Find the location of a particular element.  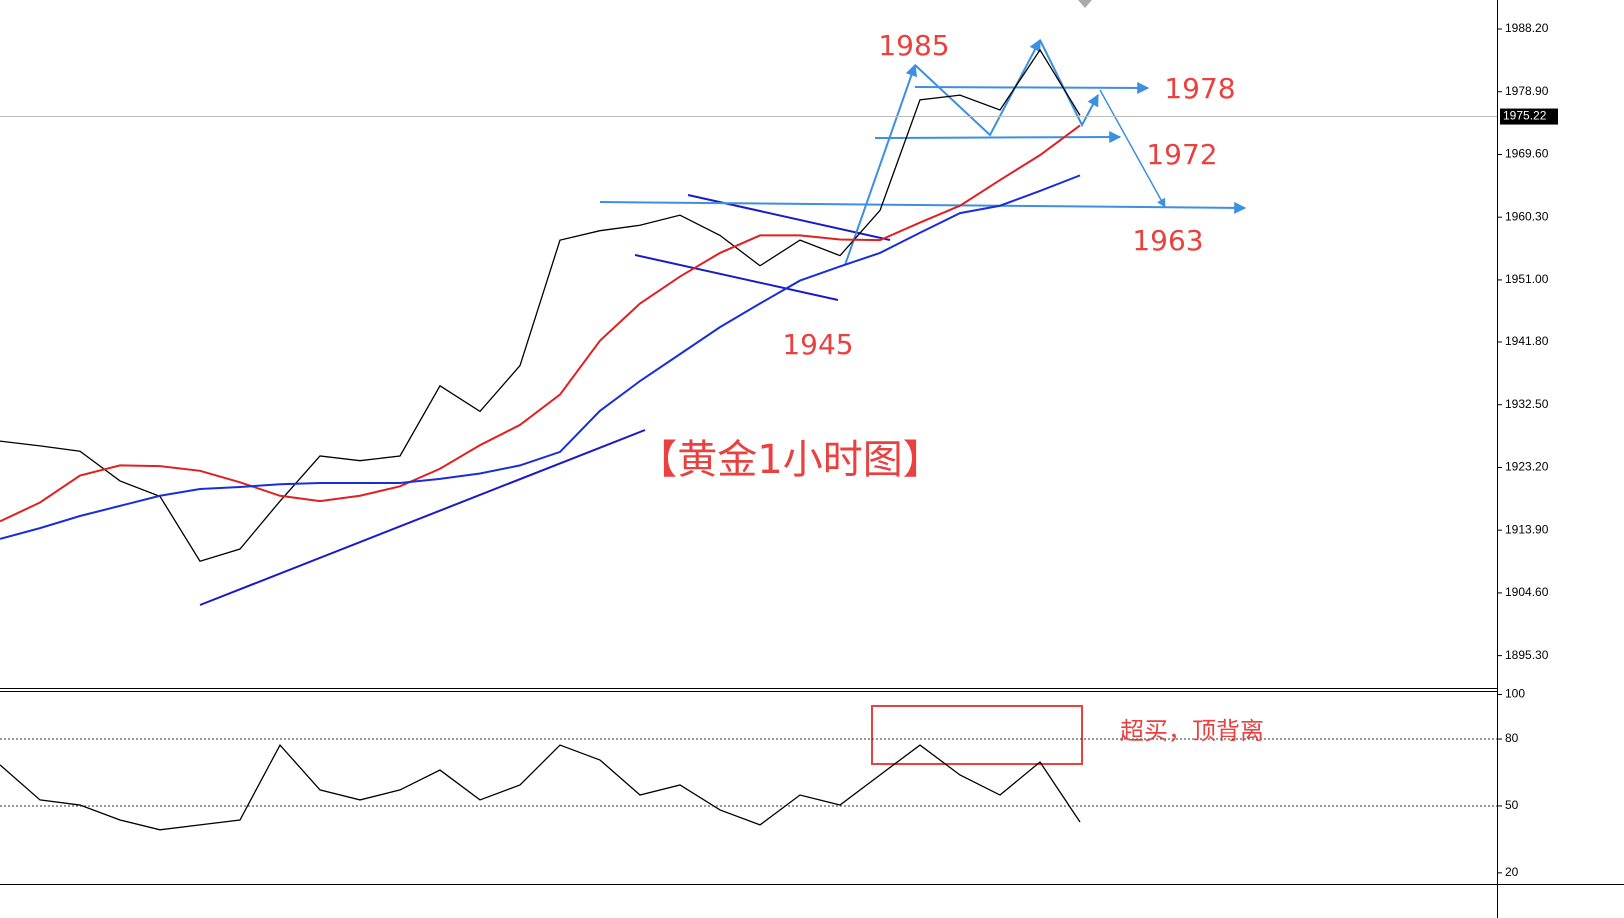

annotation: 1978 is located at coordinates (1199, 88).